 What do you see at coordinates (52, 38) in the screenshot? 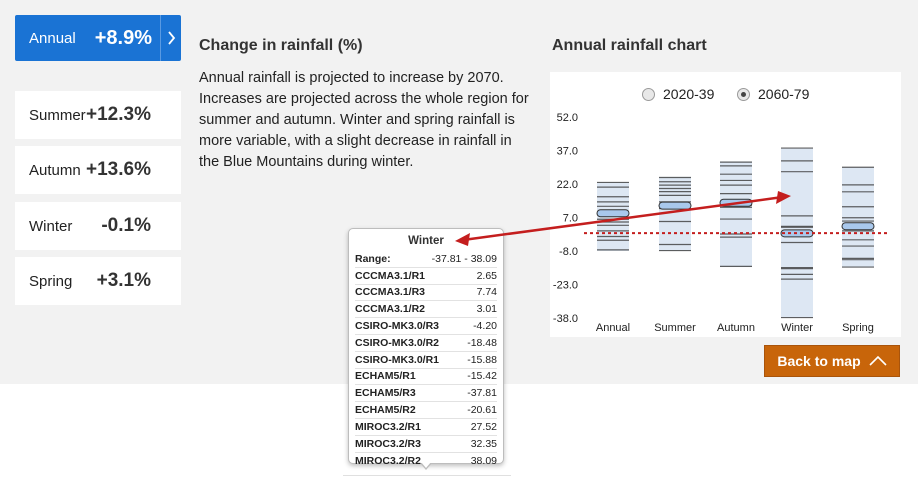
I see `season-name: Annual` at bounding box center [52, 38].